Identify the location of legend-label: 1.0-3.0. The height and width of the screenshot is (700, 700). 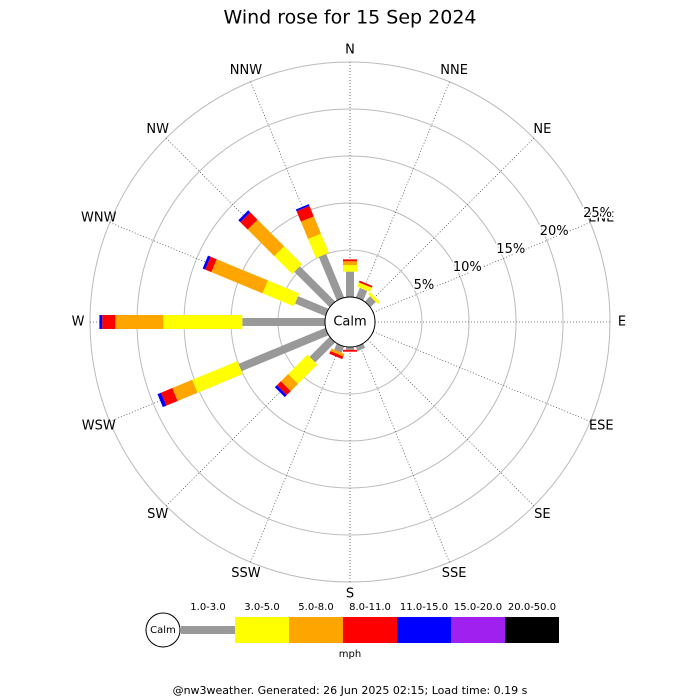
(207, 607).